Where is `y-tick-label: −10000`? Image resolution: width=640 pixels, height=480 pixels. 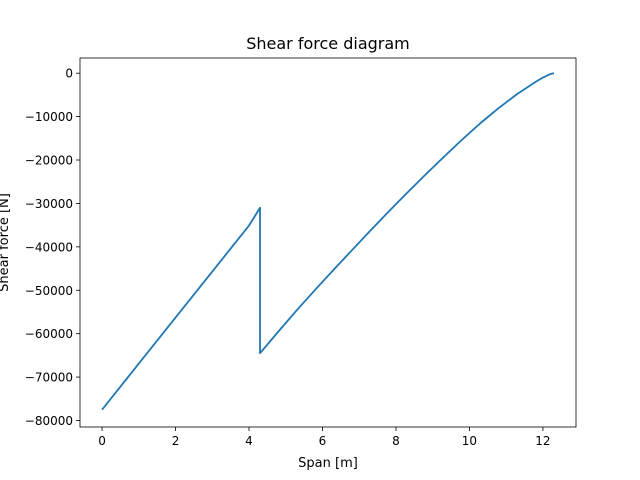
y-tick-label: −10000 is located at coordinates (49, 117).